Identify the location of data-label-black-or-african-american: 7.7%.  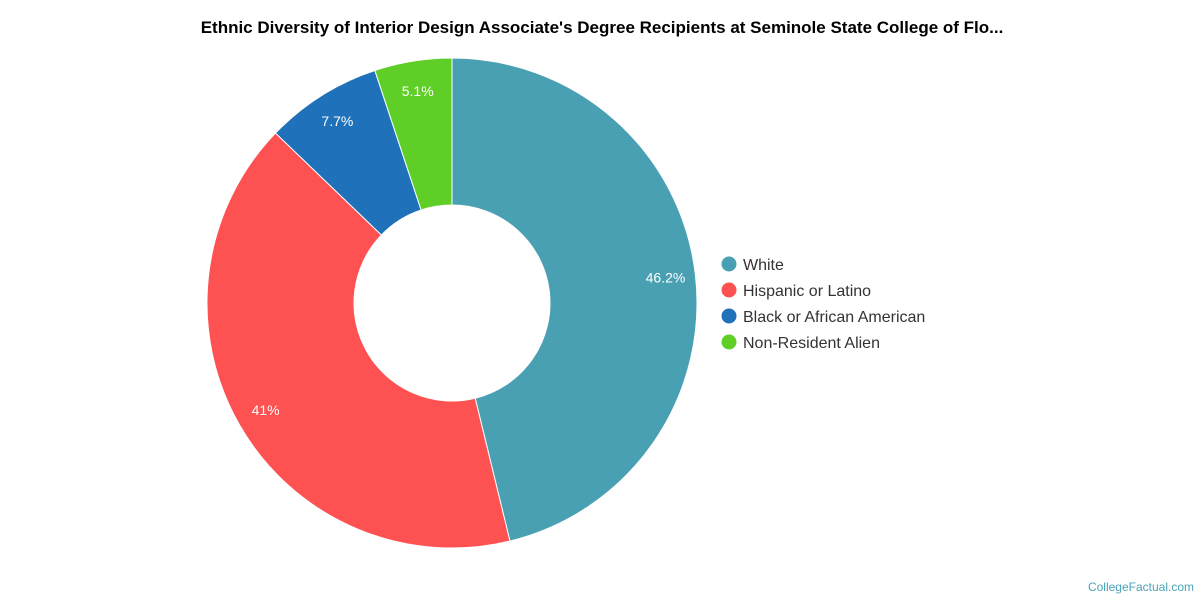
(337, 121).